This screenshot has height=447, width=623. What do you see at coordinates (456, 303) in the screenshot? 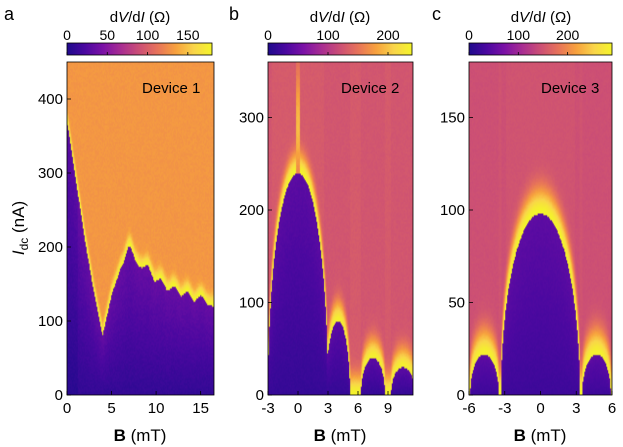
I see `y-tick-label-c-1: 50` at bounding box center [456, 303].